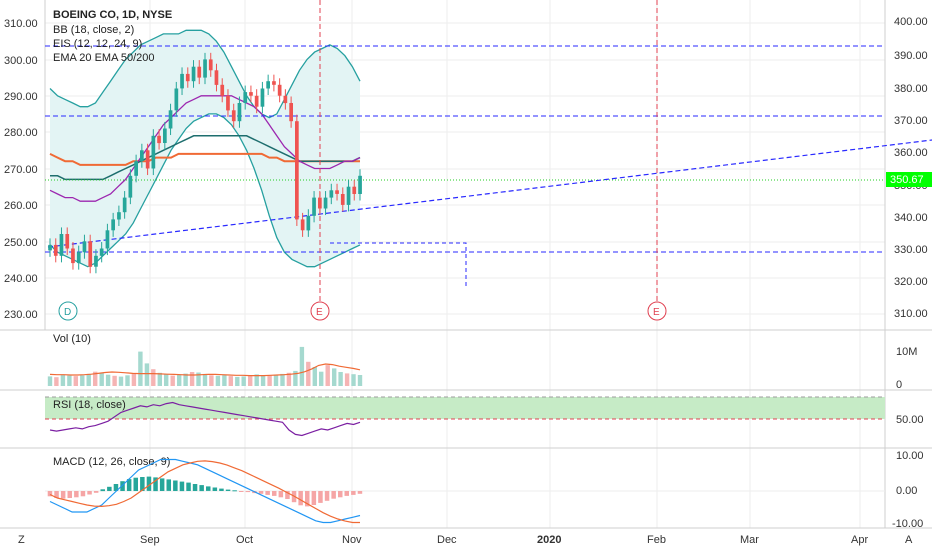  What do you see at coordinates (398, 265) in the screenshot?
I see `projection-bracket` at bounding box center [398, 265].